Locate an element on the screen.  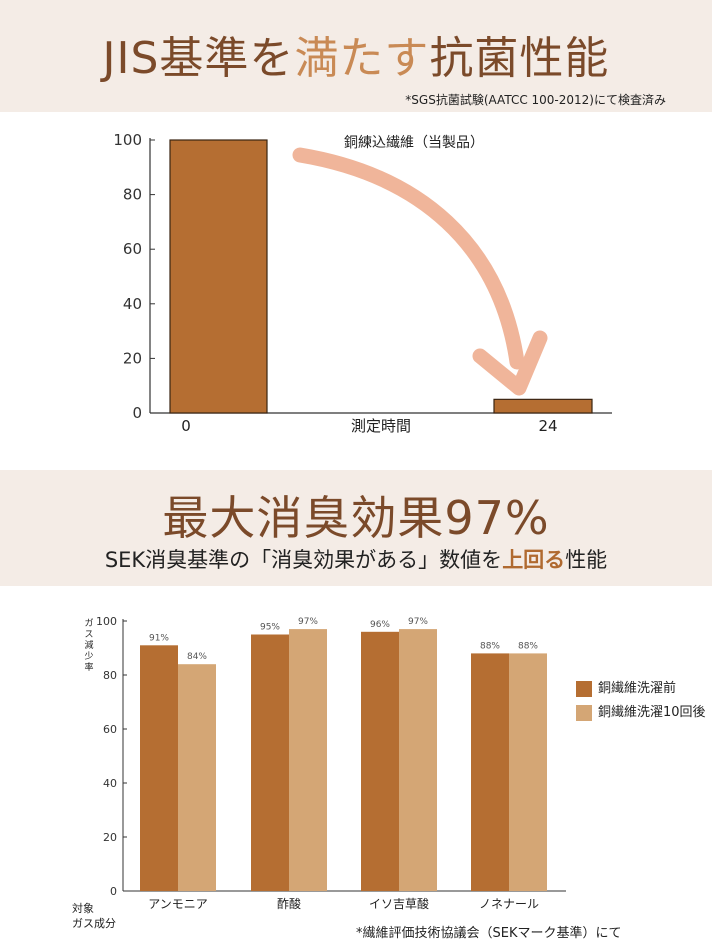
decrease-arrow-icon is located at coordinates (408, 258).